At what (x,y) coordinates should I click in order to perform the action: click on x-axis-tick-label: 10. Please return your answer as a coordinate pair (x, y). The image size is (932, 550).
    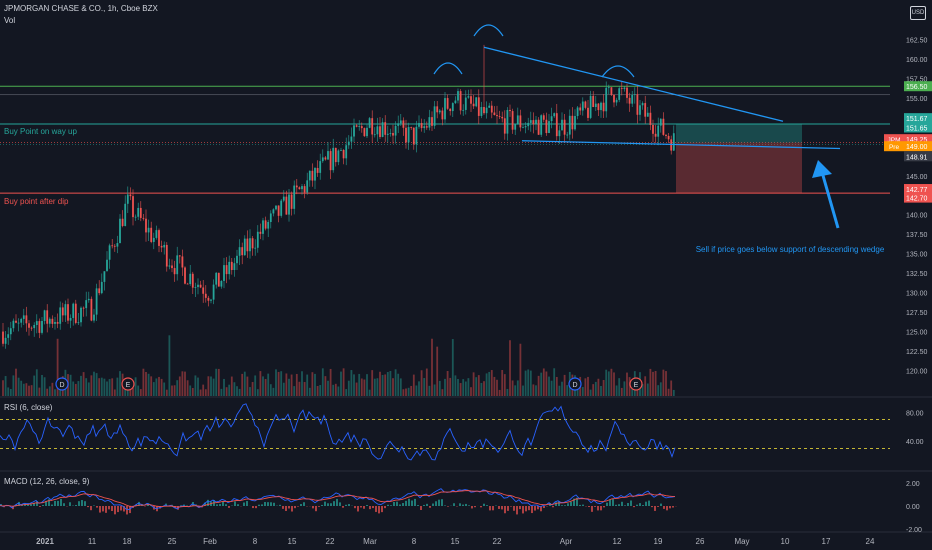
    Looking at the image, I should click on (785, 541).